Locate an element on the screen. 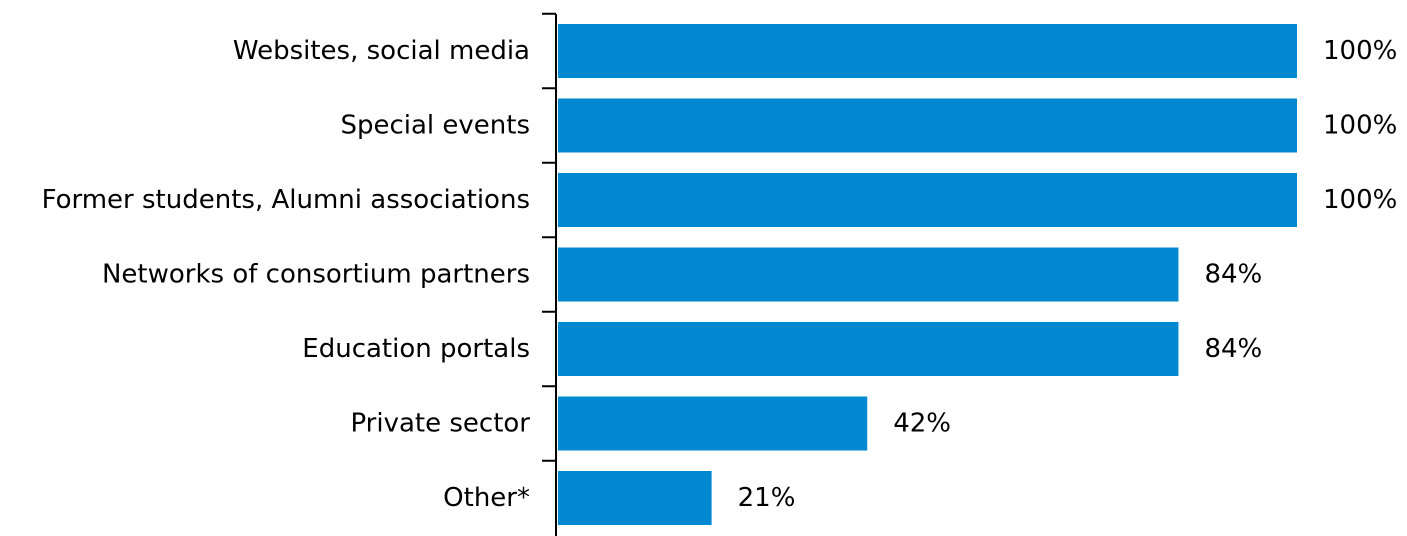 Image resolution: width=1407 pixels, height=536 pixels. value-label: 21% is located at coordinates (767, 498).